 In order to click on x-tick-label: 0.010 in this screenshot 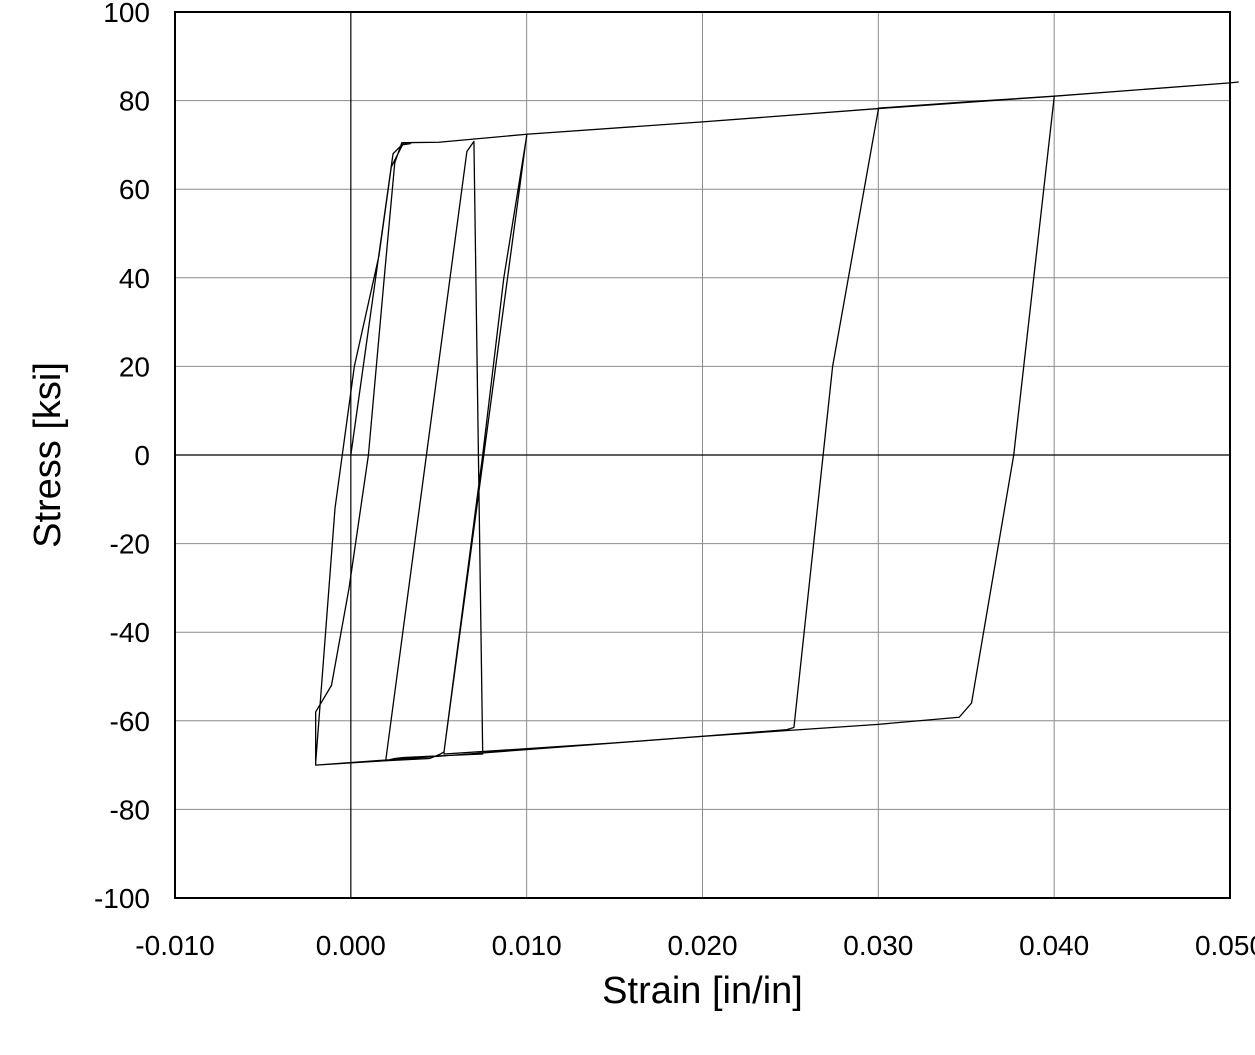, I will do `click(527, 945)`.